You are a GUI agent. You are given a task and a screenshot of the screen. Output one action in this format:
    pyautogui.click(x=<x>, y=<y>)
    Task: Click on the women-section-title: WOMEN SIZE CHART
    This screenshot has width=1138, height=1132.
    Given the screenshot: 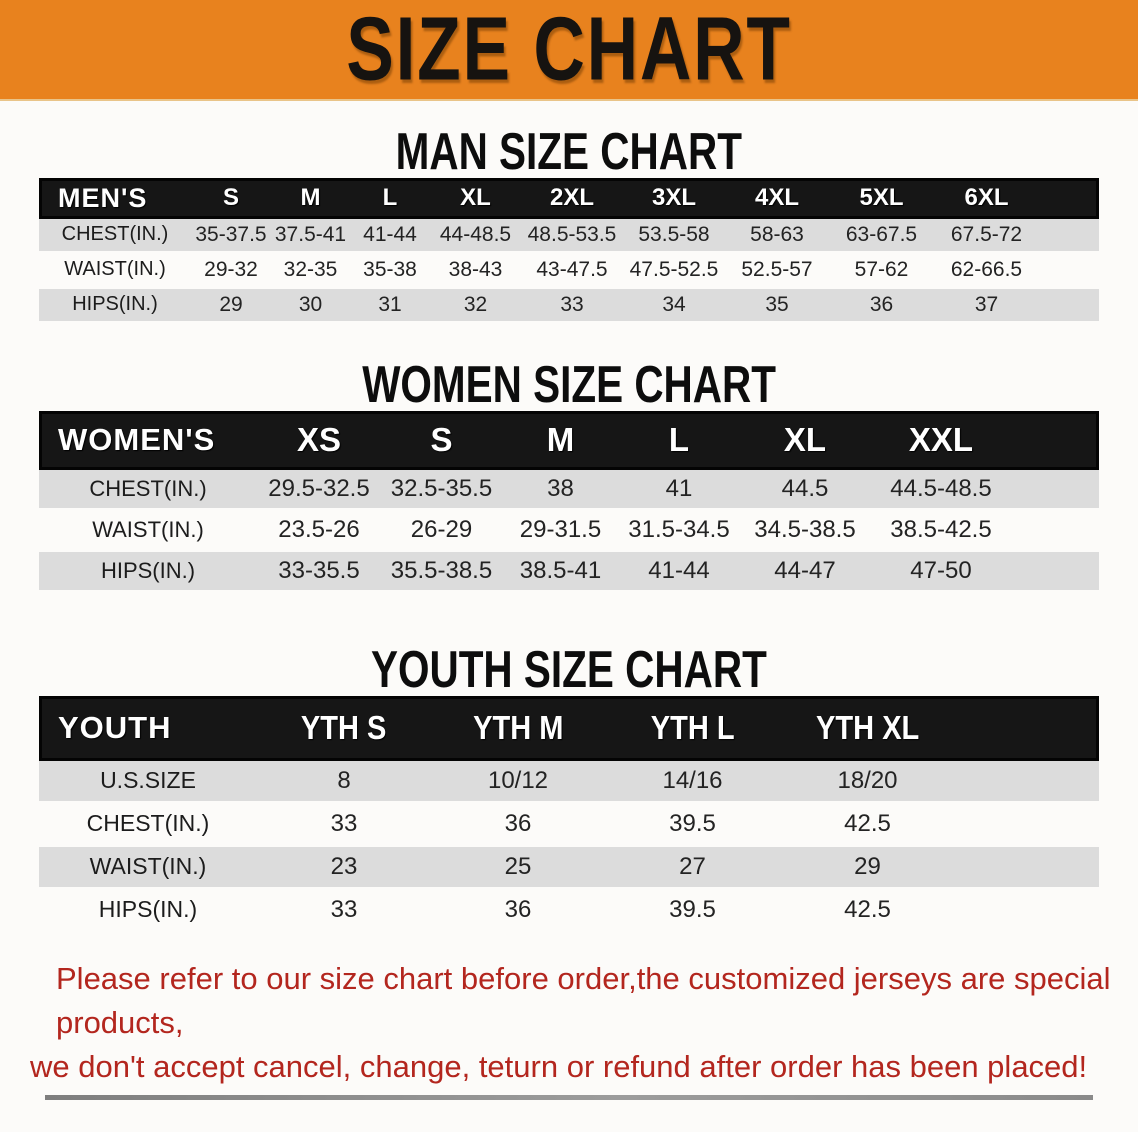 What is the action you would take?
    pyautogui.click(x=569, y=383)
    